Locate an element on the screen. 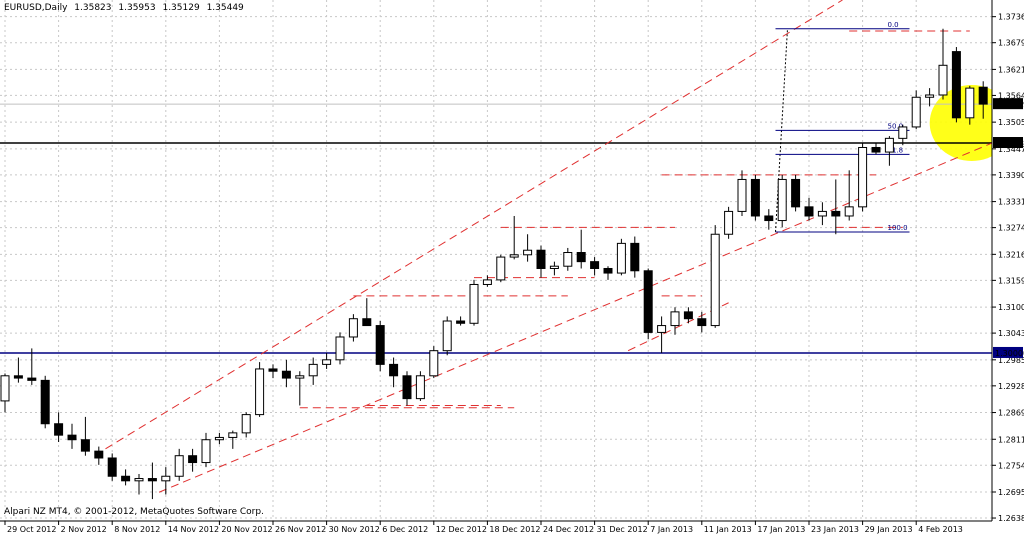  fib-level-label: 0.0 is located at coordinates (893, 25).